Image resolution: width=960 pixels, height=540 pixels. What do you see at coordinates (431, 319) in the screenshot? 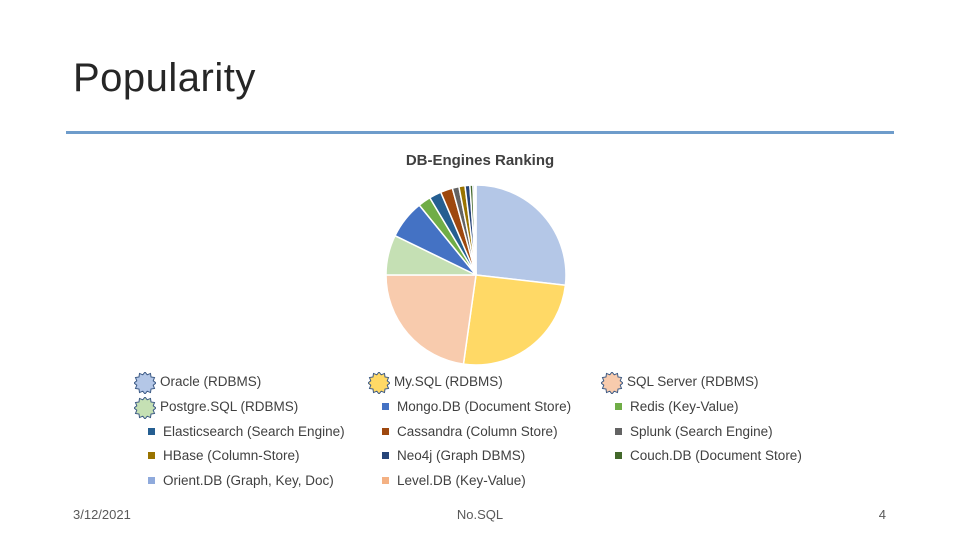
I see `pie-slice-sql-server-rdbms` at bounding box center [431, 319].